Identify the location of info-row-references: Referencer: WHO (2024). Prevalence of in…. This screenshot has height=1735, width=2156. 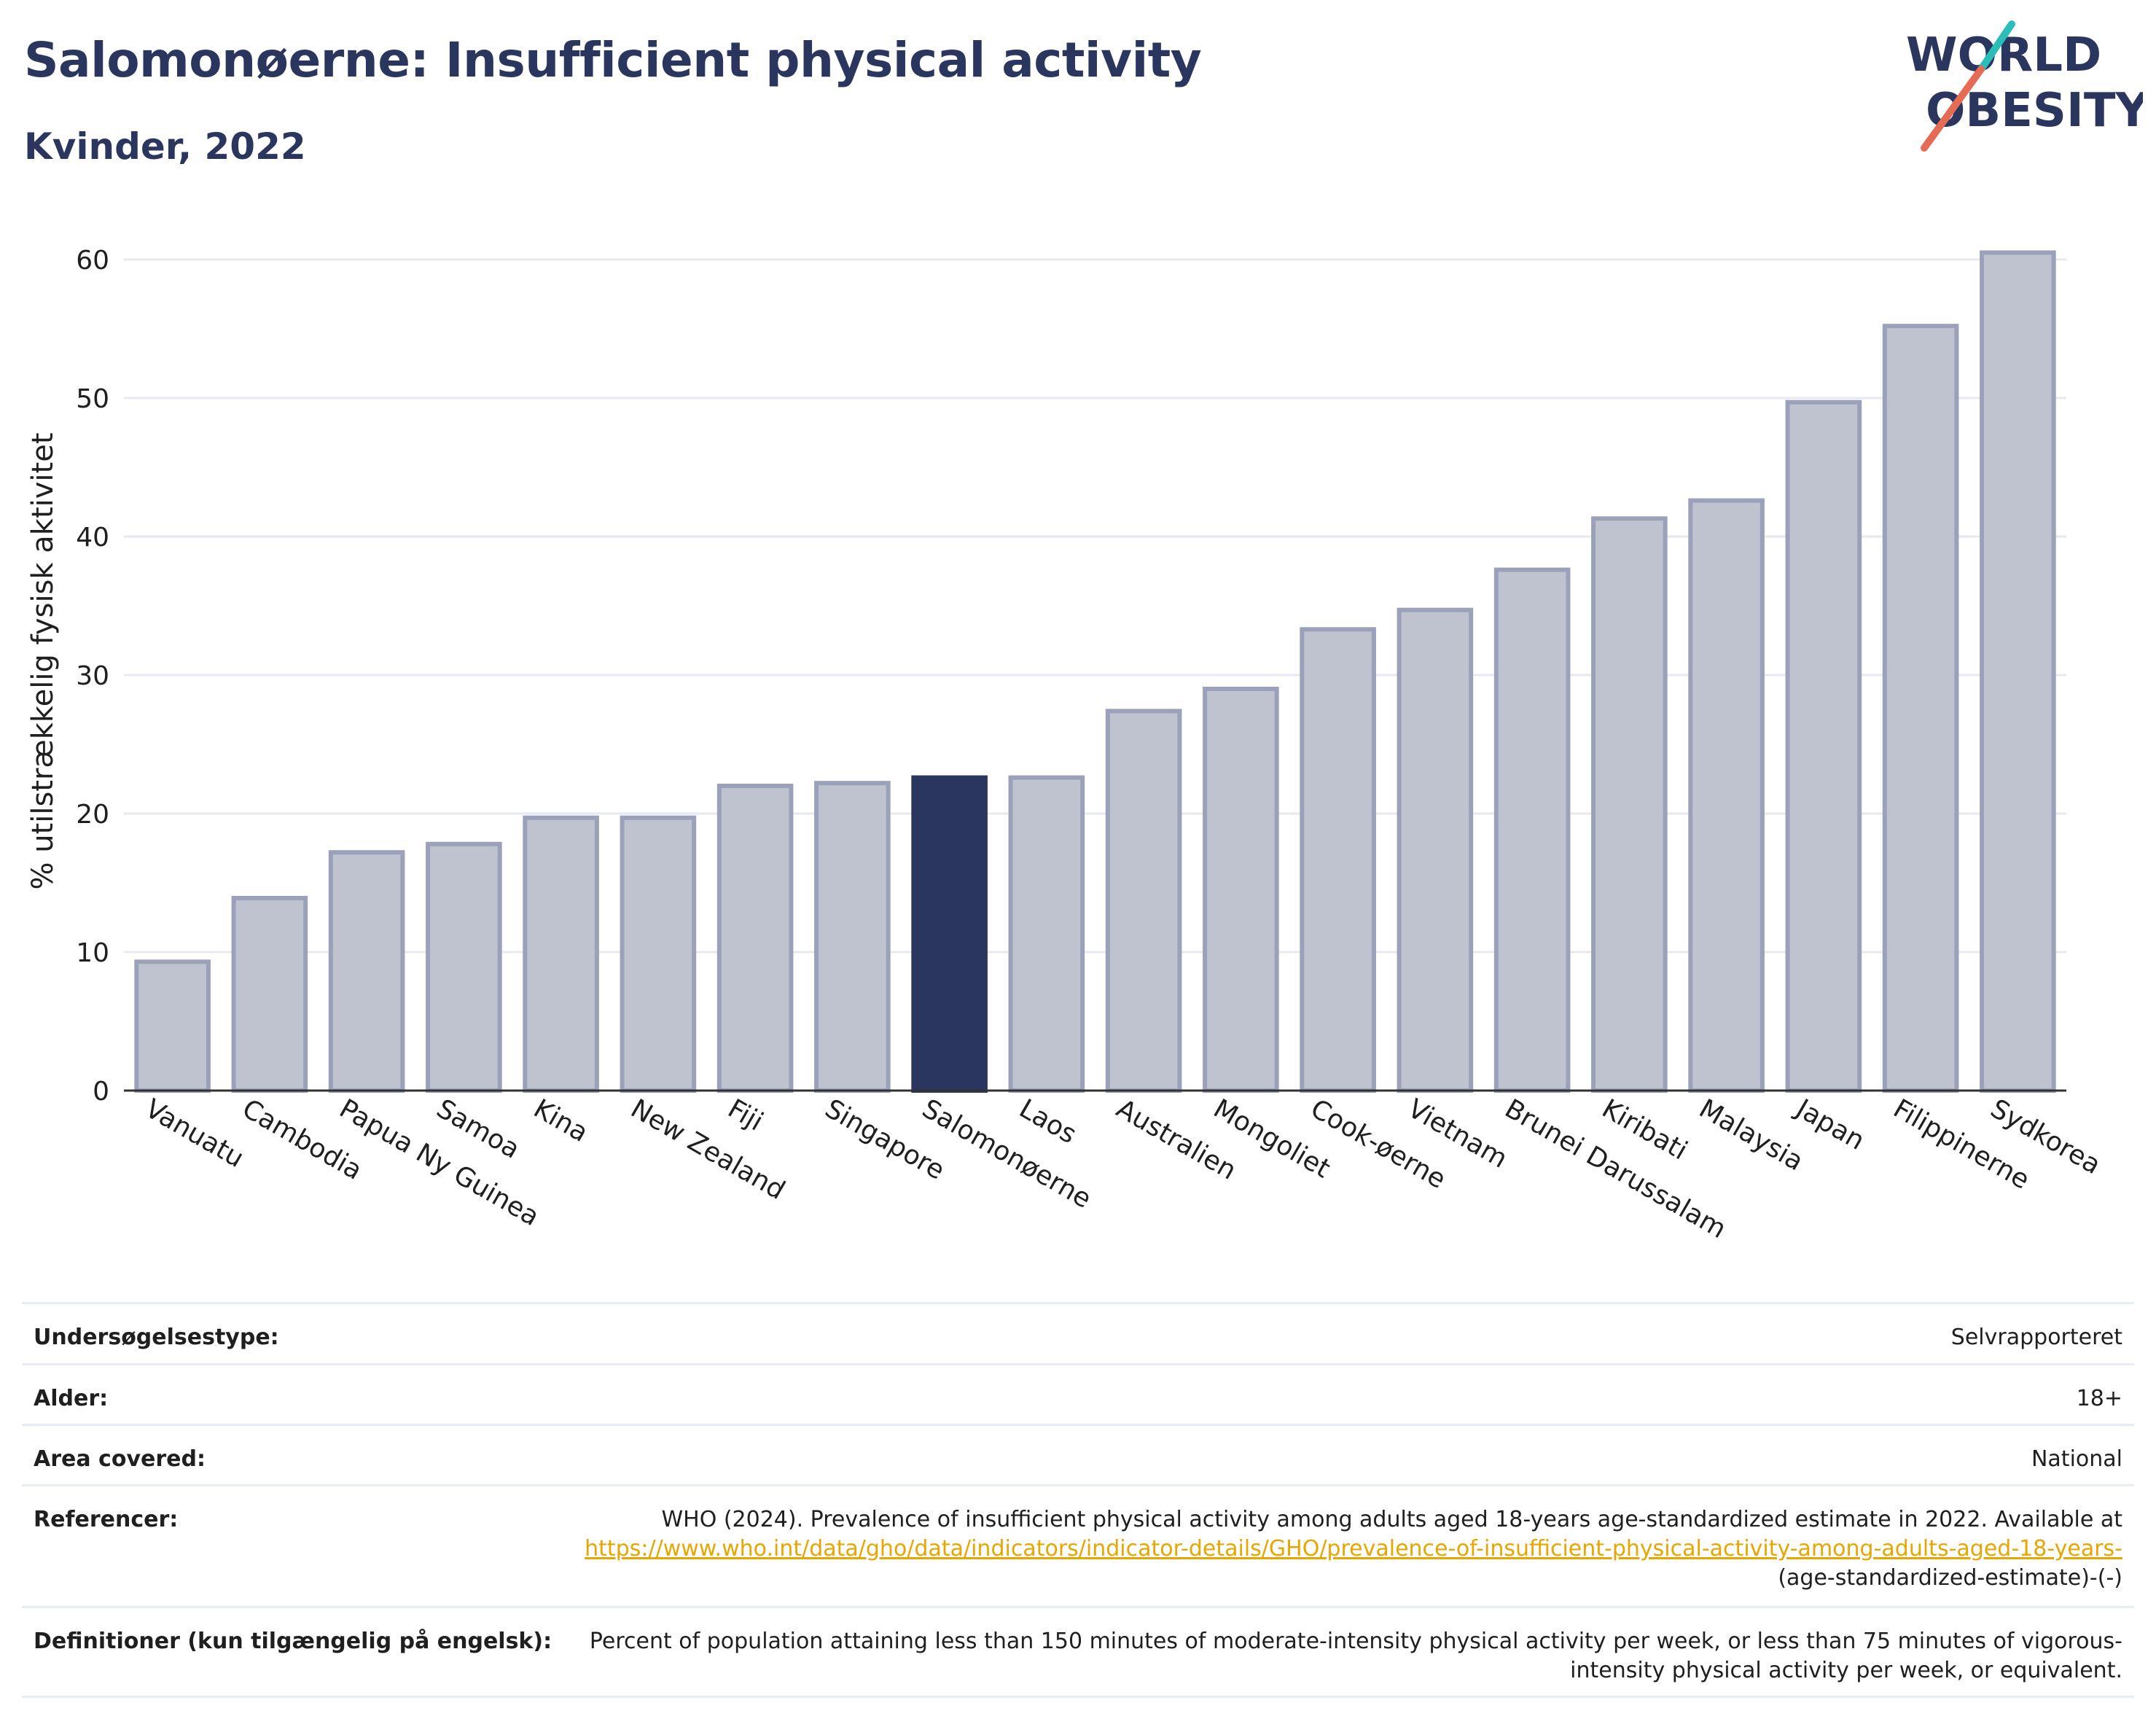
(1078, 1545).